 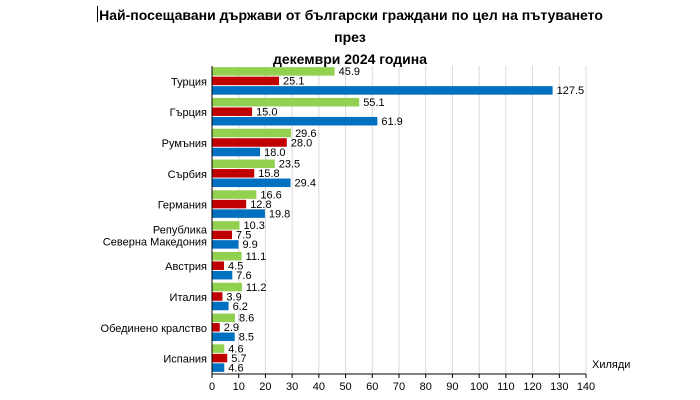 What do you see at coordinates (246, 338) in the screenshot?
I see `data-label-8-2: 8.5` at bounding box center [246, 338].